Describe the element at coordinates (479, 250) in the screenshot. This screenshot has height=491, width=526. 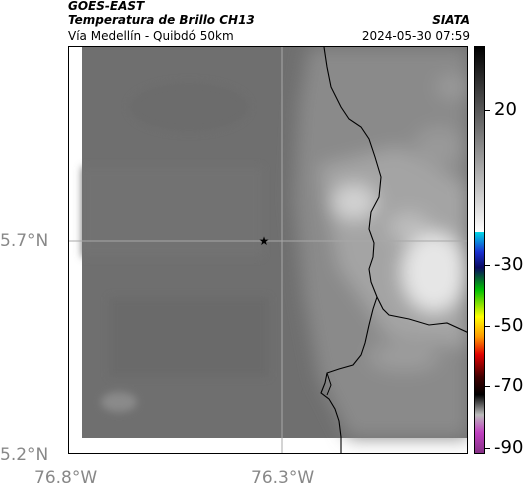
I see `colorbar` at that location.